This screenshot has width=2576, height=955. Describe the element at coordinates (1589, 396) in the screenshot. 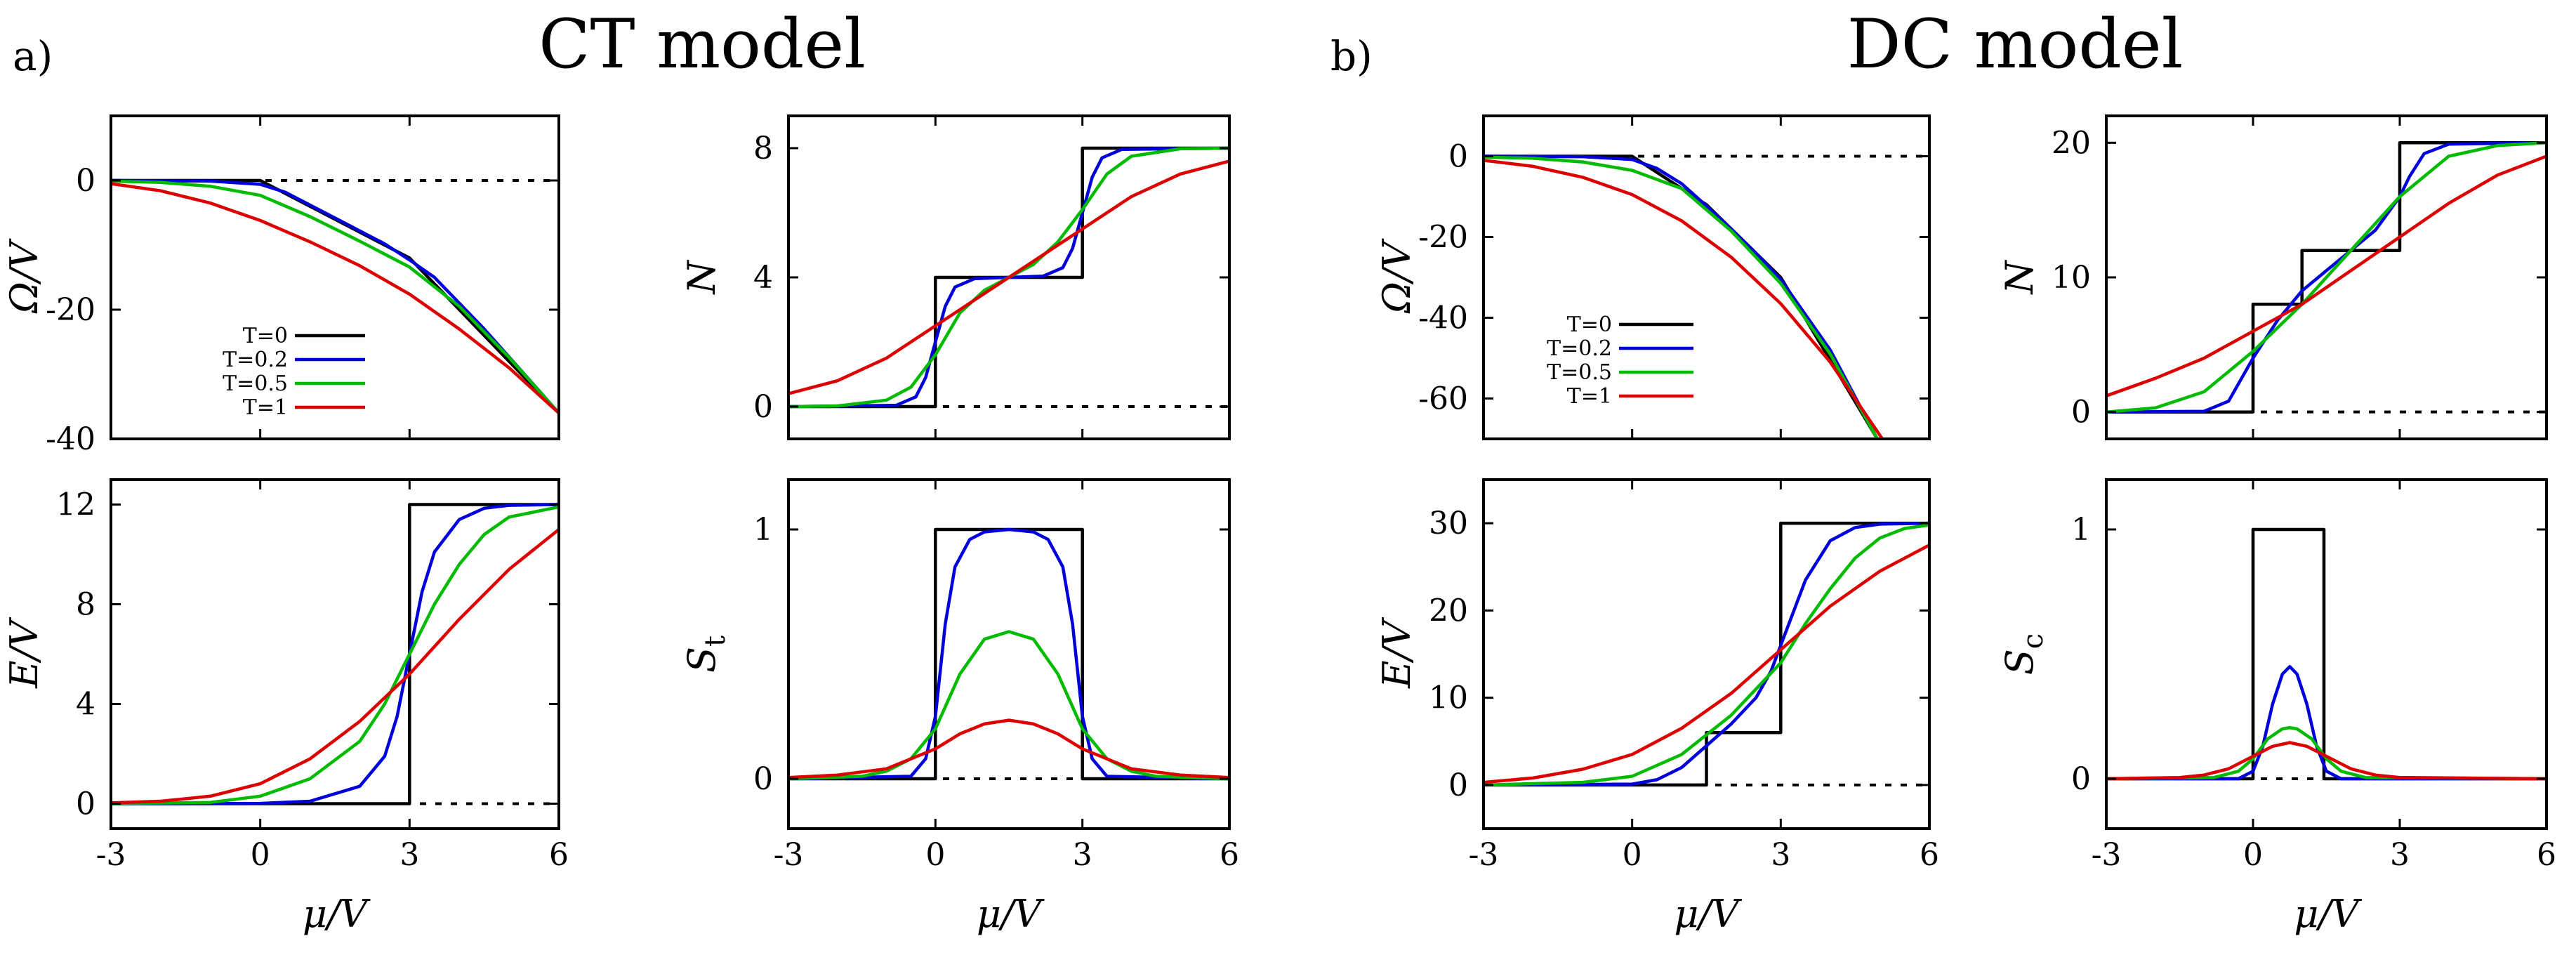

I see `legend-label: T=1` at that location.